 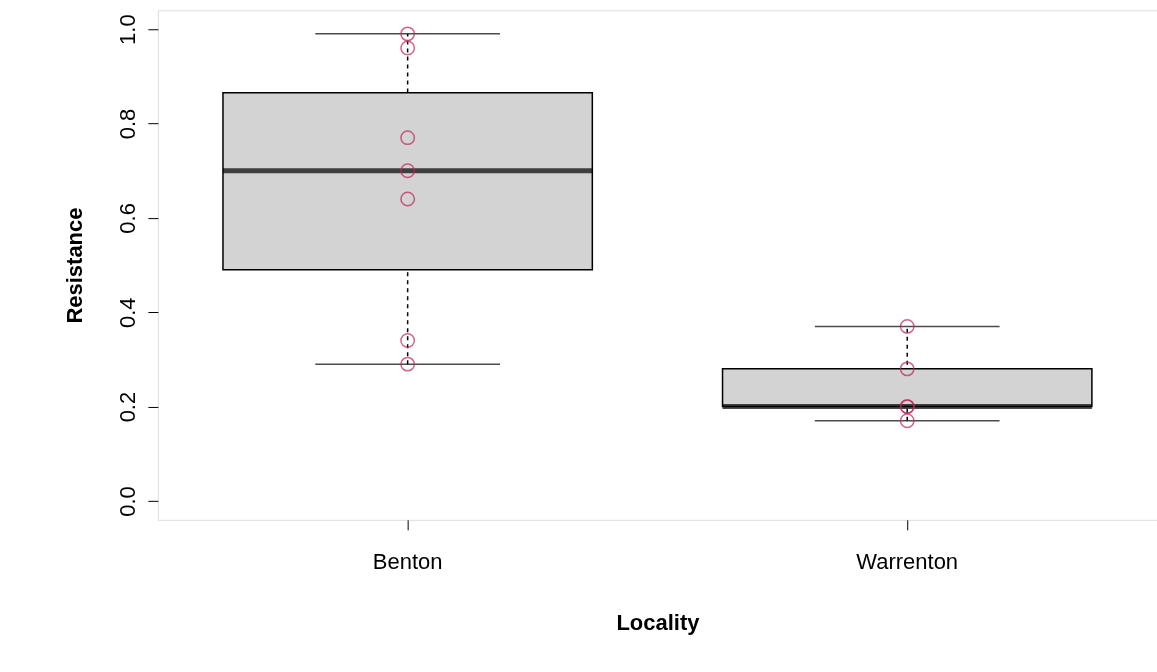 I want to click on y-tick-label: 0.2, so click(x=128, y=407).